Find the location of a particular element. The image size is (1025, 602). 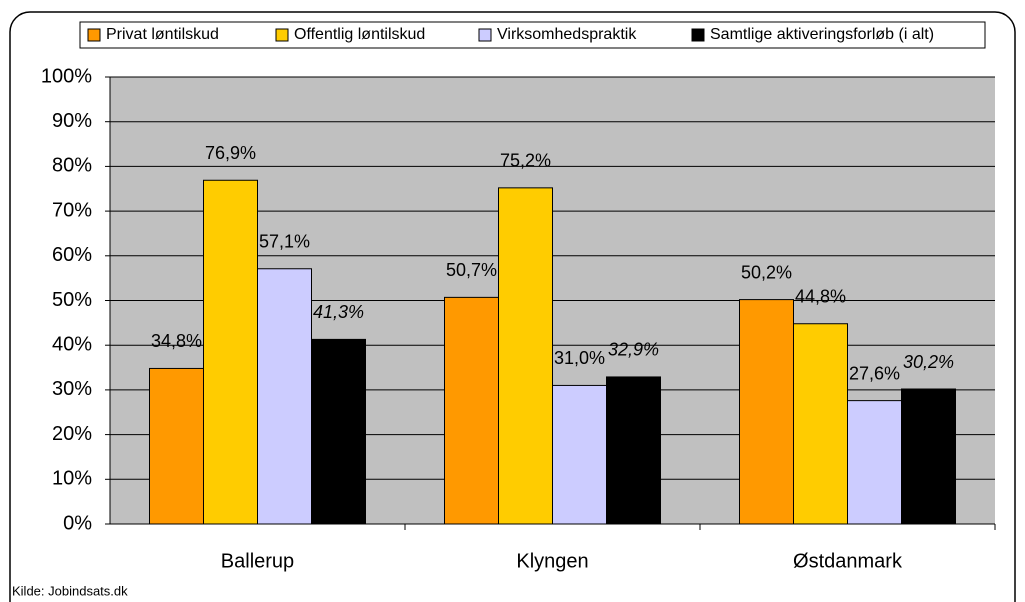

y-tick-label: 40% is located at coordinates (72, 344).